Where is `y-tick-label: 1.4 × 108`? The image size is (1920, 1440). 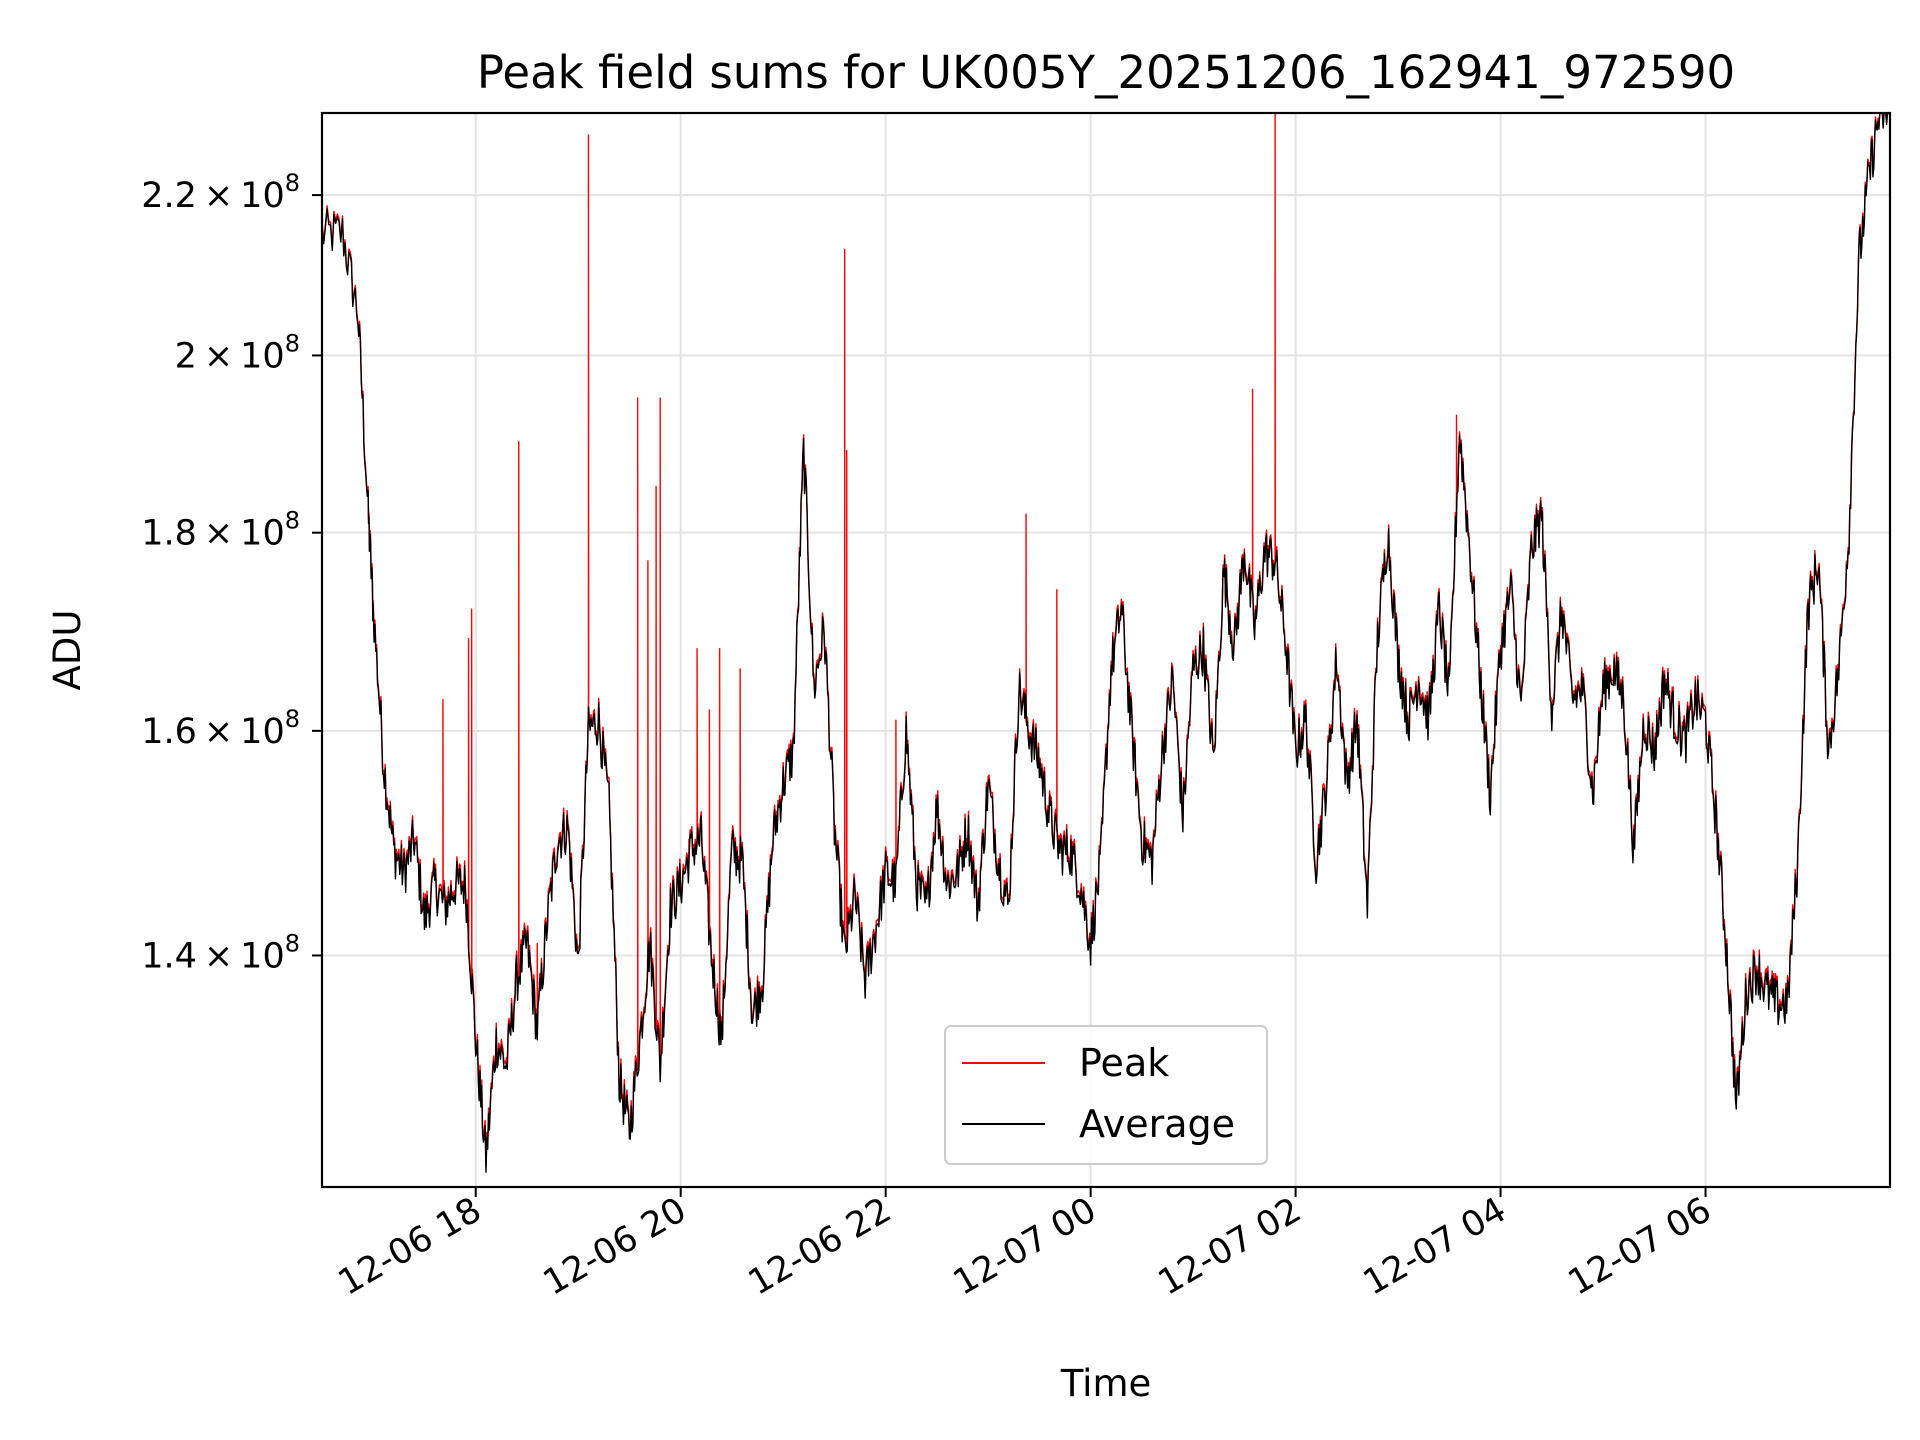
y-tick-label: 1.4 × 108 is located at coordinates (220, 952).